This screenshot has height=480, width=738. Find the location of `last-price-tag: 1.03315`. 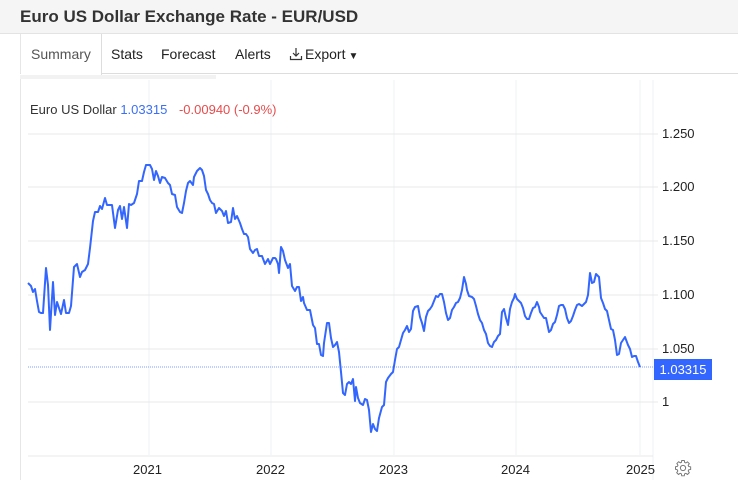

last-price-tag: 1.03315 is located at coordinates (683, 369).